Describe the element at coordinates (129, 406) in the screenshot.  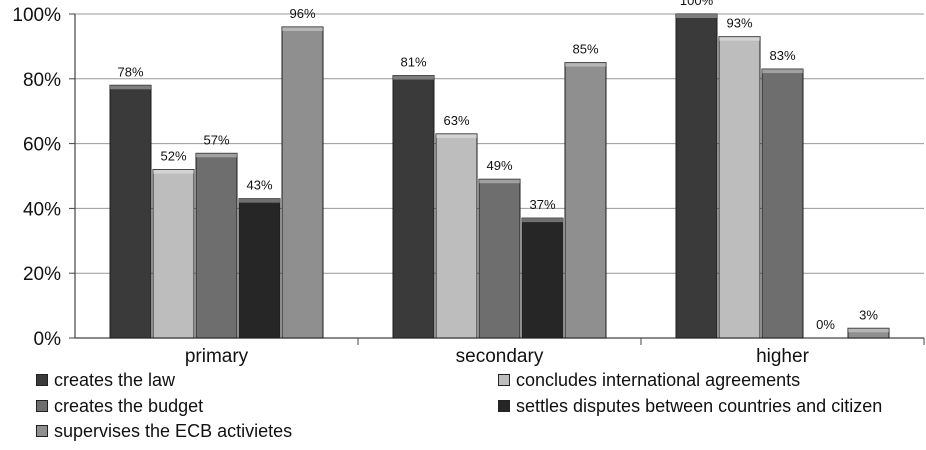
I see `legend-label: creates the budget` at that location.